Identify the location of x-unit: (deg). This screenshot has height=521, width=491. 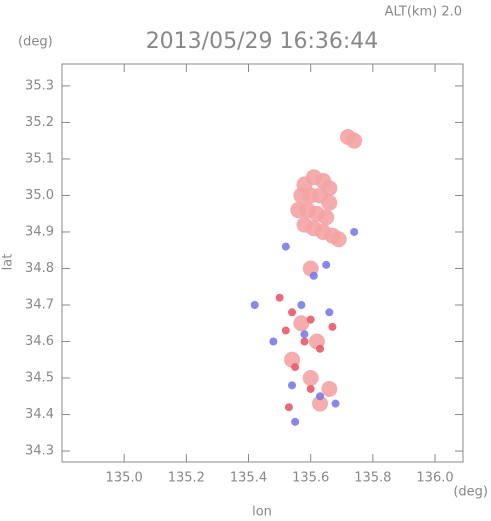
(470, 492).